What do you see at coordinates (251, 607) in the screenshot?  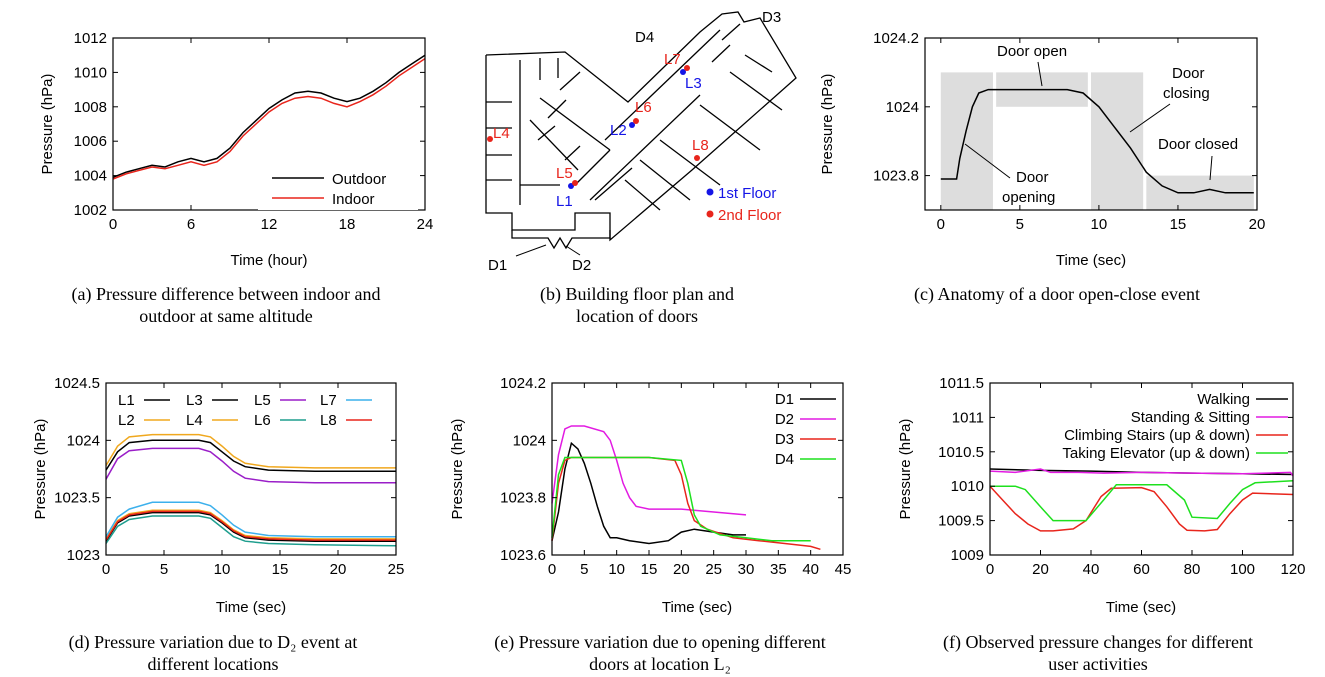 I see `x-axis-label: Time (sec)` at bounding box center [251, 607].